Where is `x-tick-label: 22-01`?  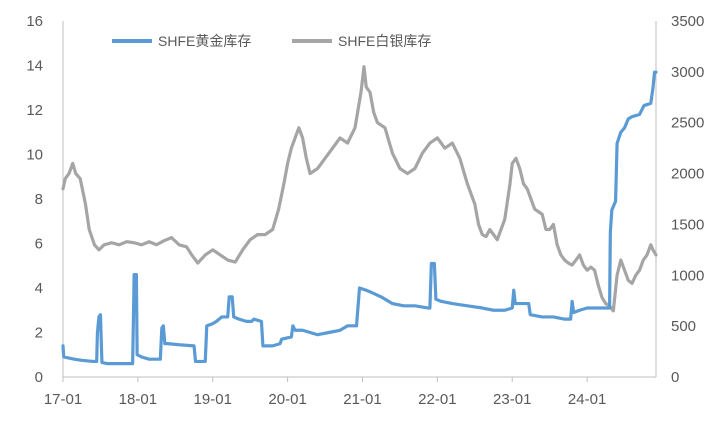 x-tick-label: 22-01 is located at coordinates (437, 399).